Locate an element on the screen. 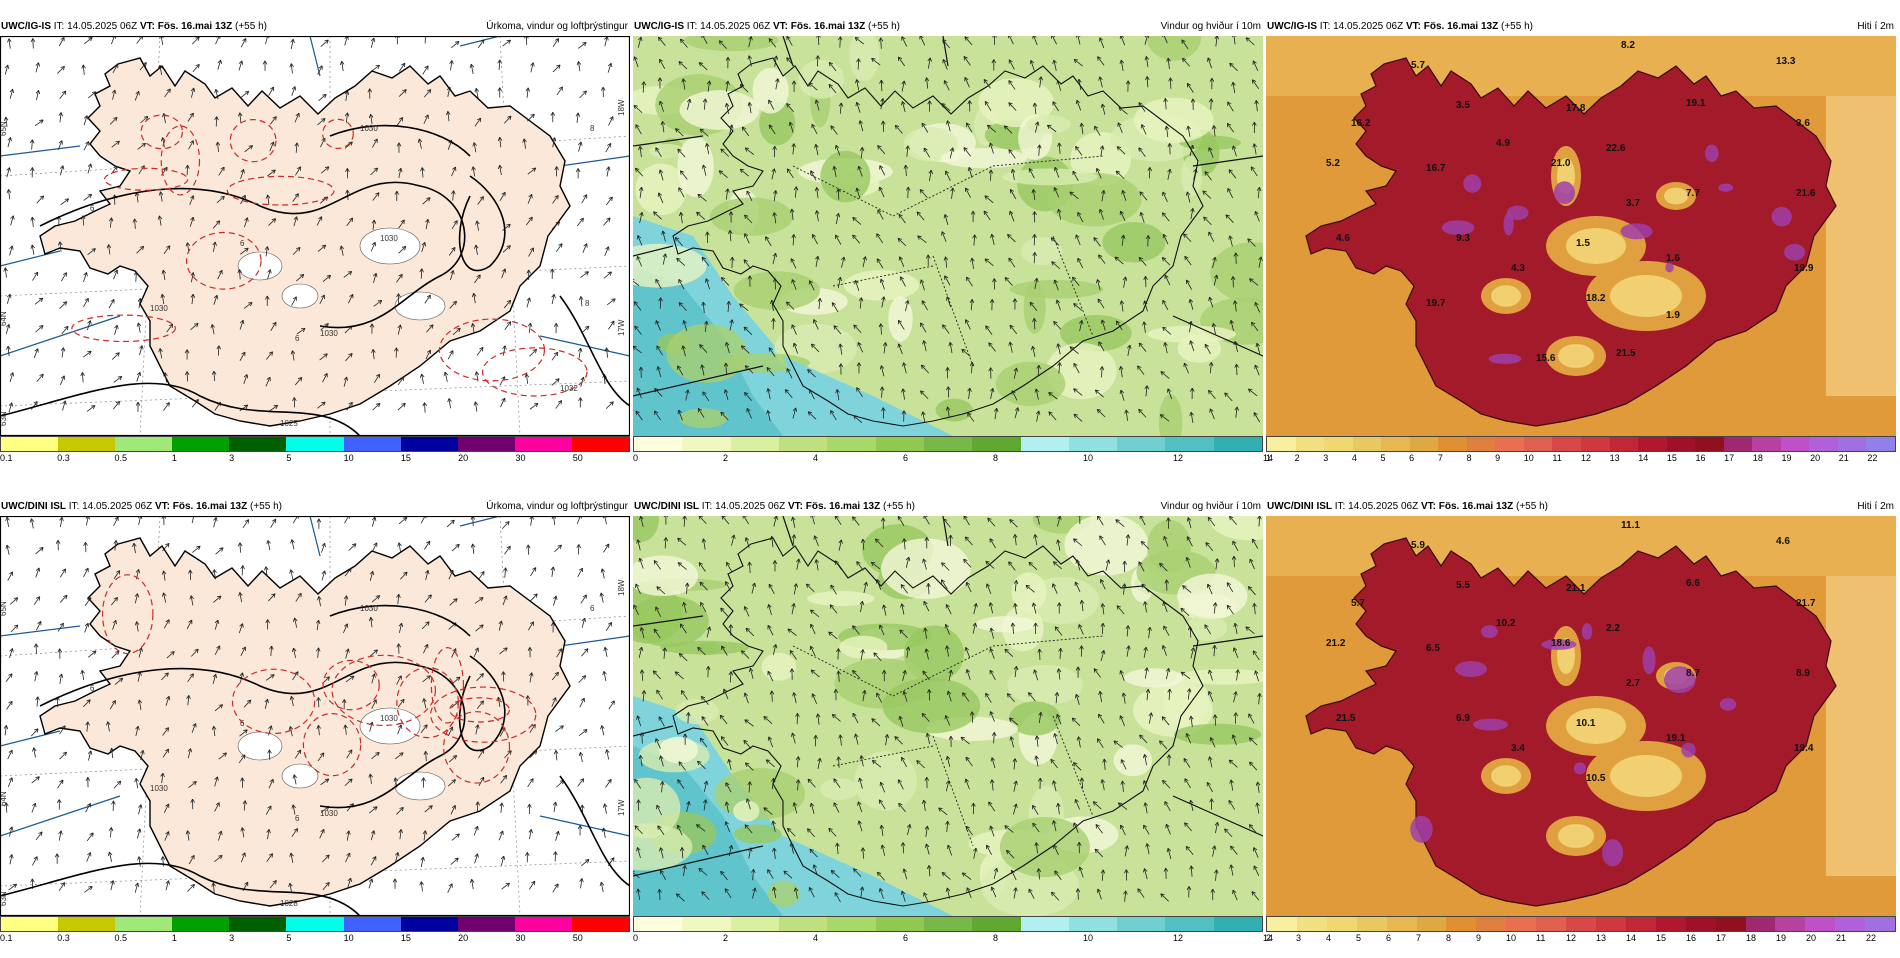  temperature-label: 22.6 is located at coordinates (1616, 148).